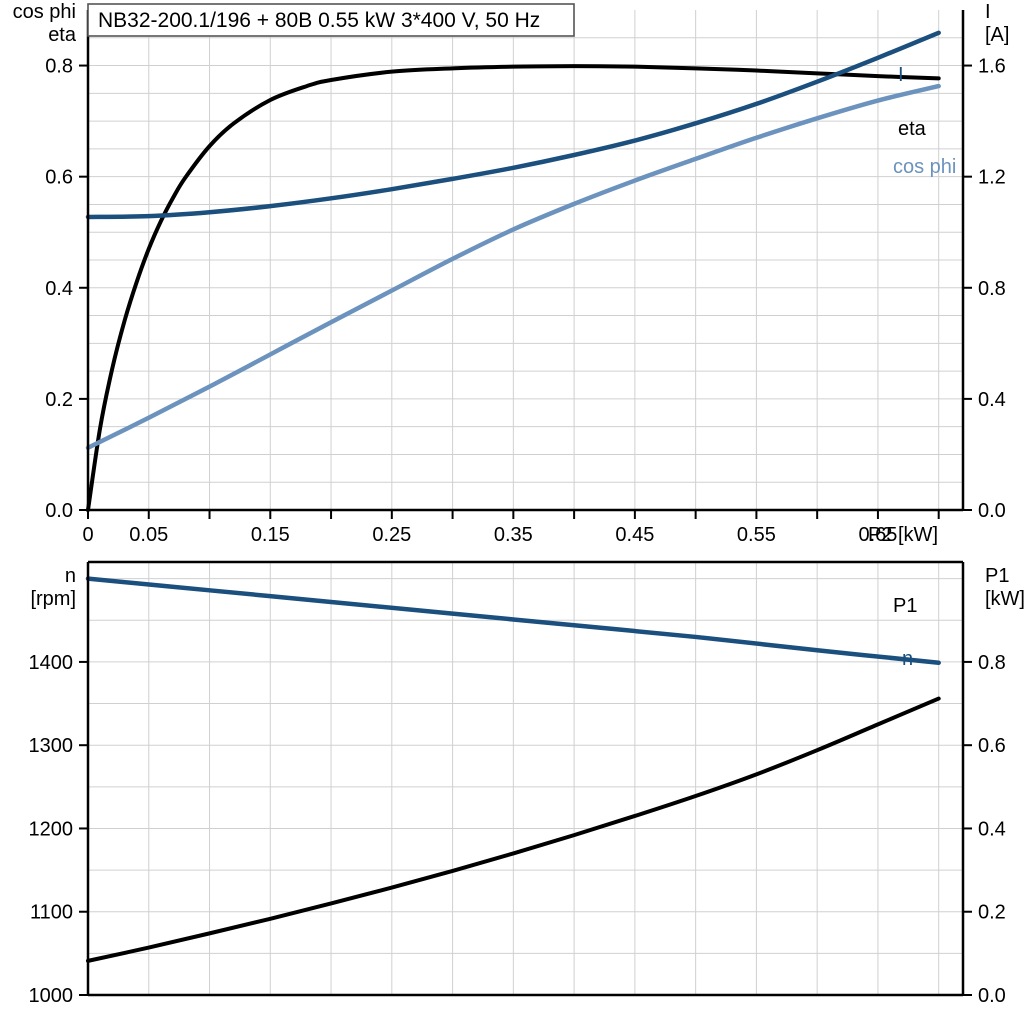 The image size is (1024, 1024). What do you see at coordinates (901, 75) in the screenshot?
I see `series-label-current: I` at bounding box center [901, 75].